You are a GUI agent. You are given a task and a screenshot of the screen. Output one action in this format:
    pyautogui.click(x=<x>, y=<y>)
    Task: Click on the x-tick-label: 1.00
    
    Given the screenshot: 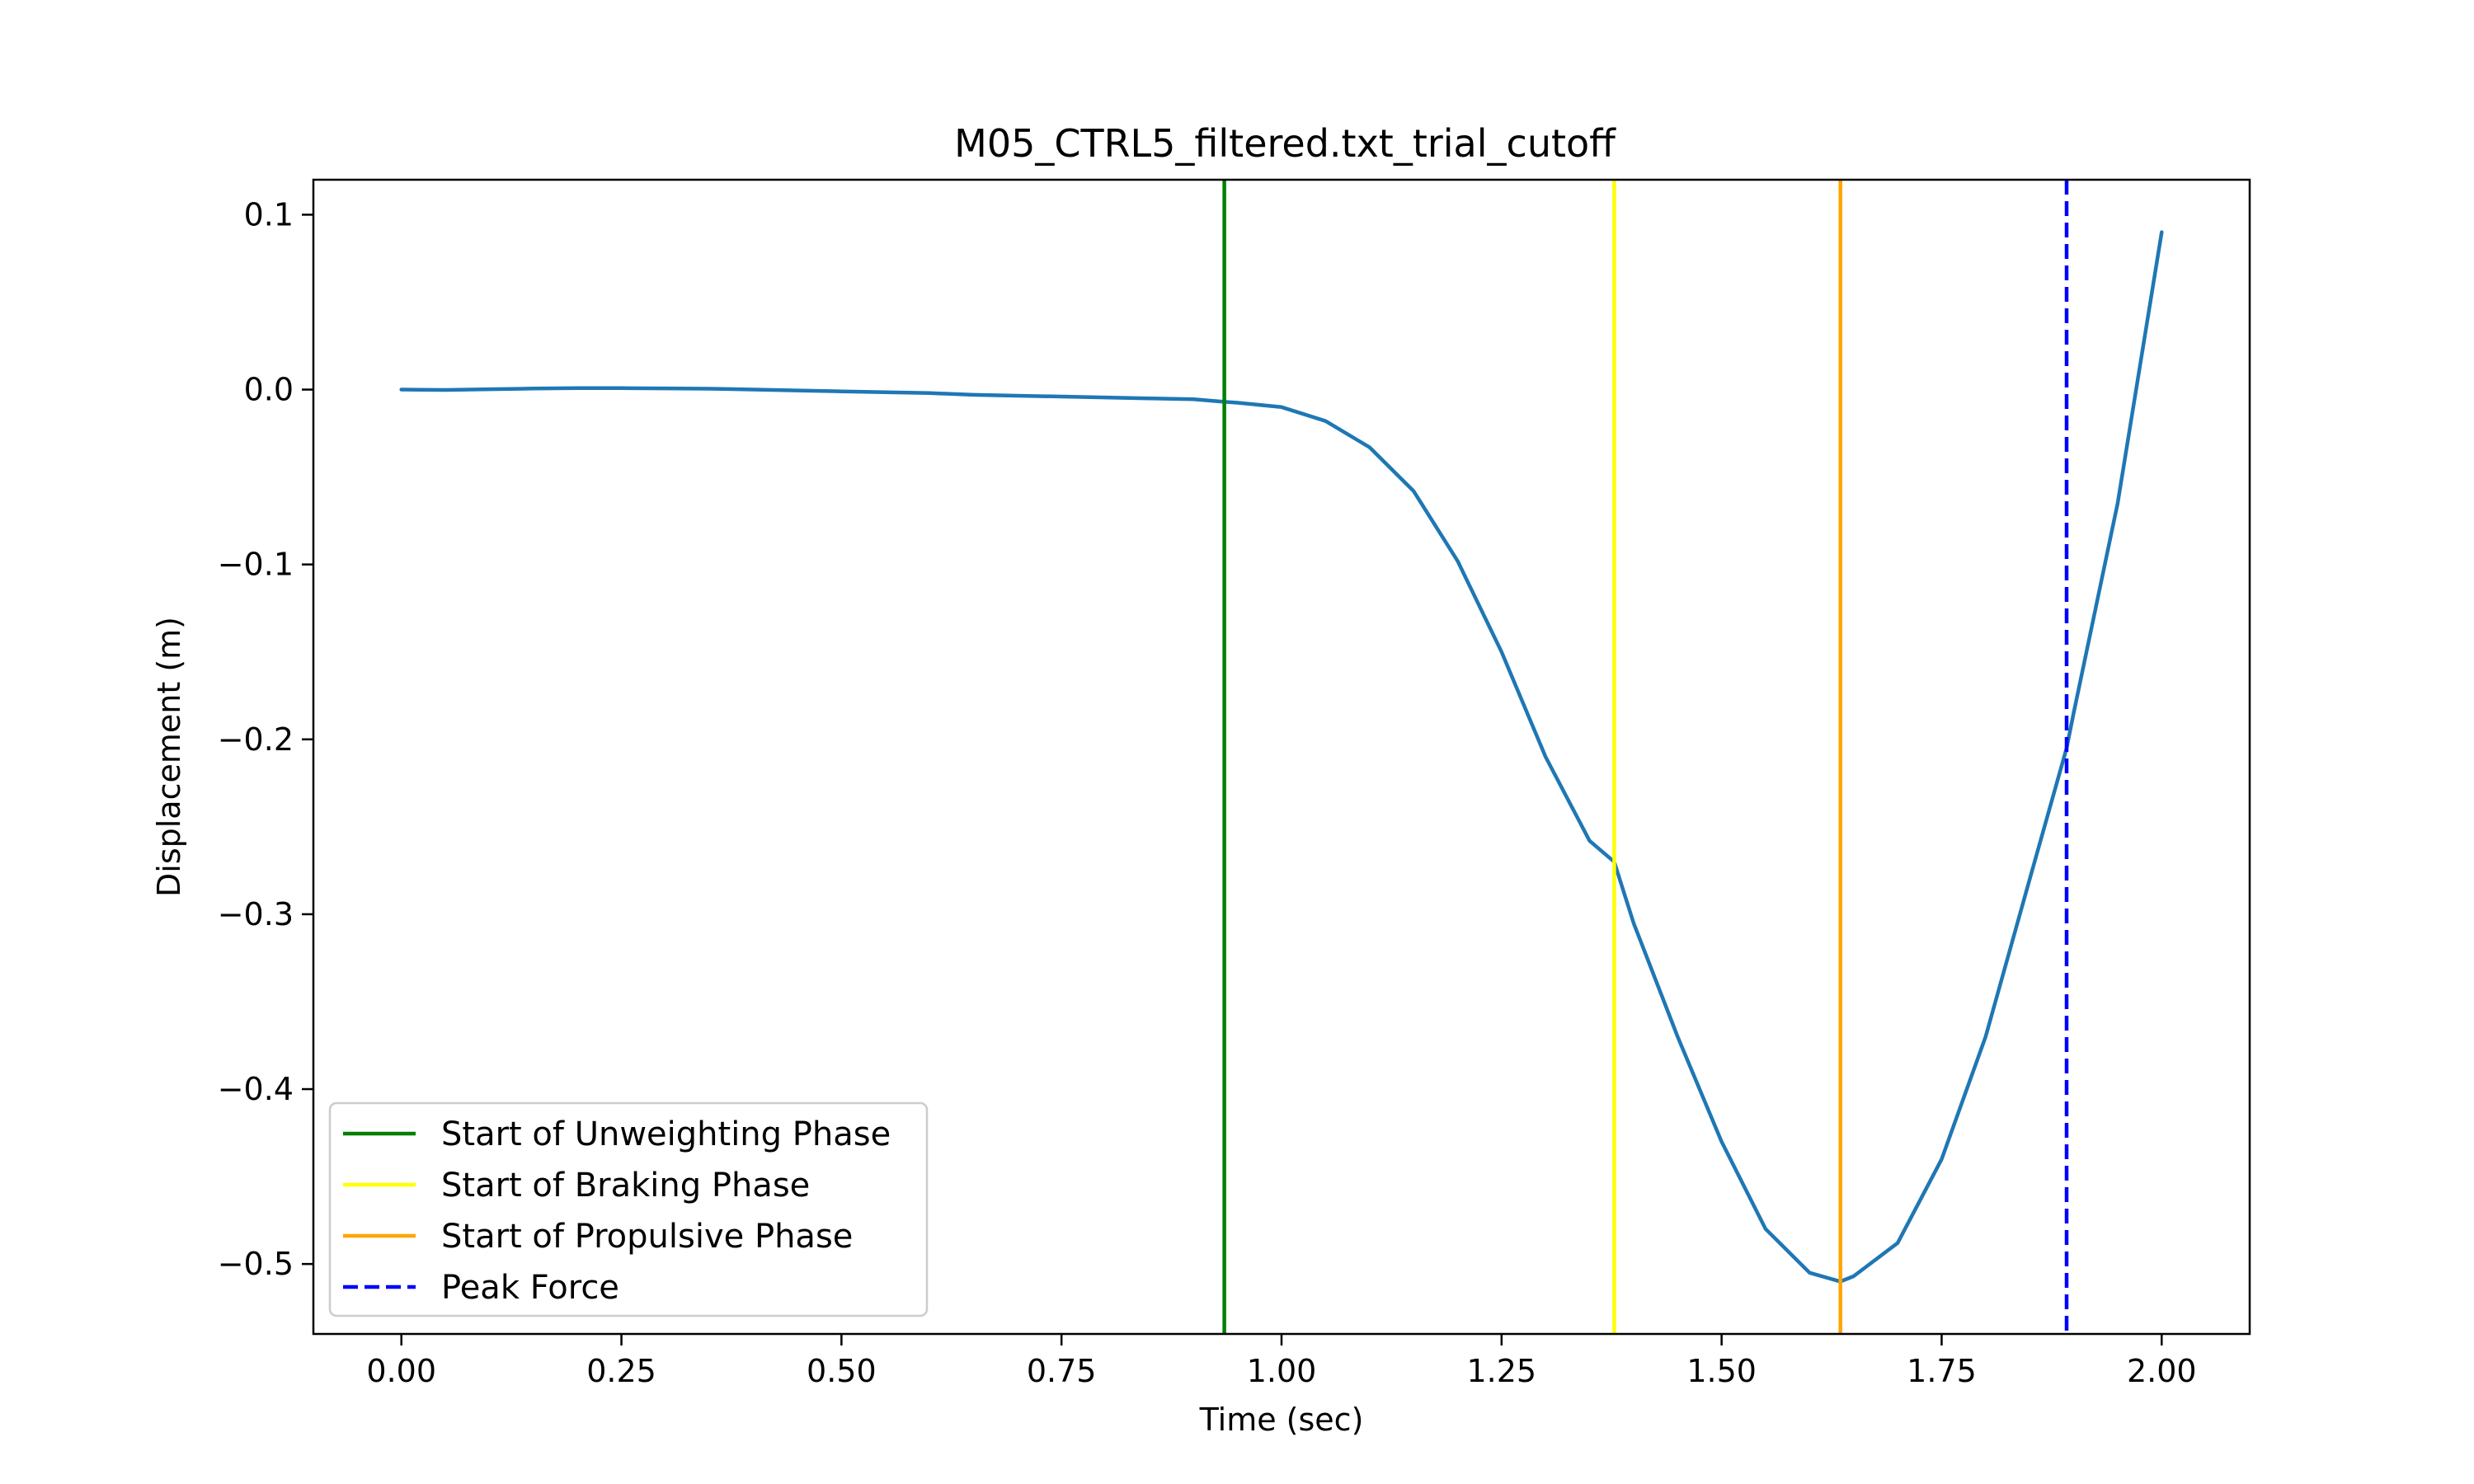 What is the action you would take?
    pyautogui.click(x=1282, y=1371)
    